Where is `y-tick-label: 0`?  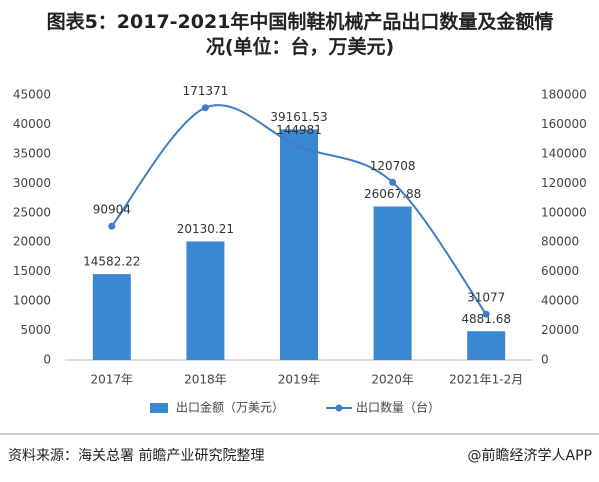 y-tick-label: 0 is located at coordinates (47, 360).